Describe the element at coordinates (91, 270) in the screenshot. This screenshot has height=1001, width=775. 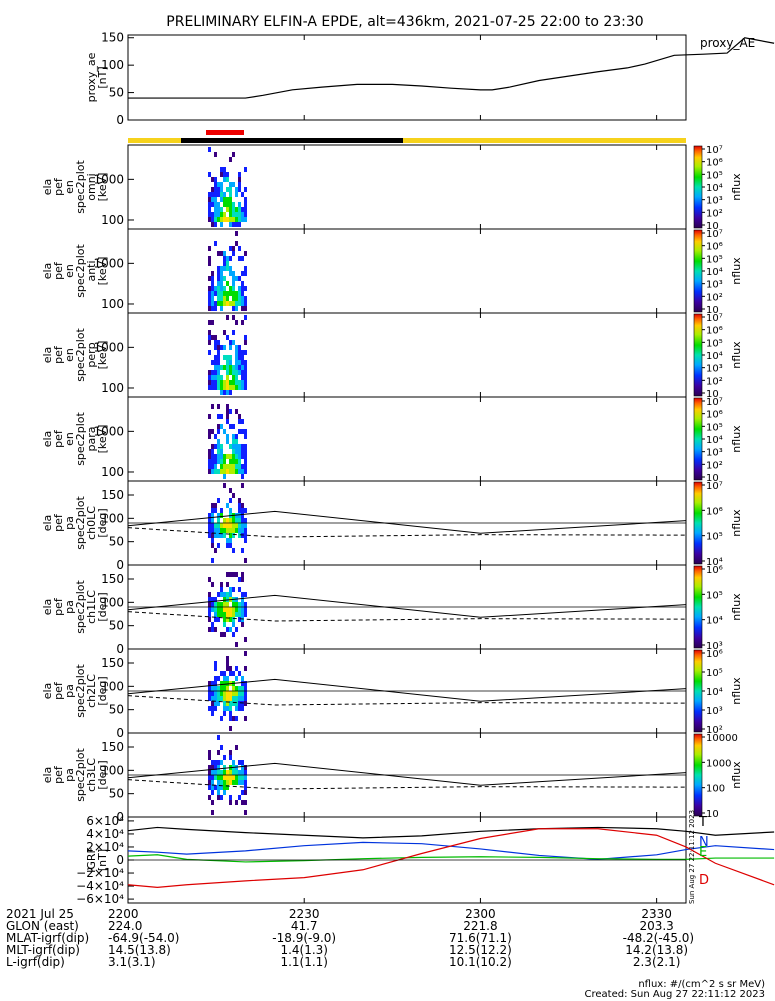
I see `y-axis-label-line: anti` at that location.